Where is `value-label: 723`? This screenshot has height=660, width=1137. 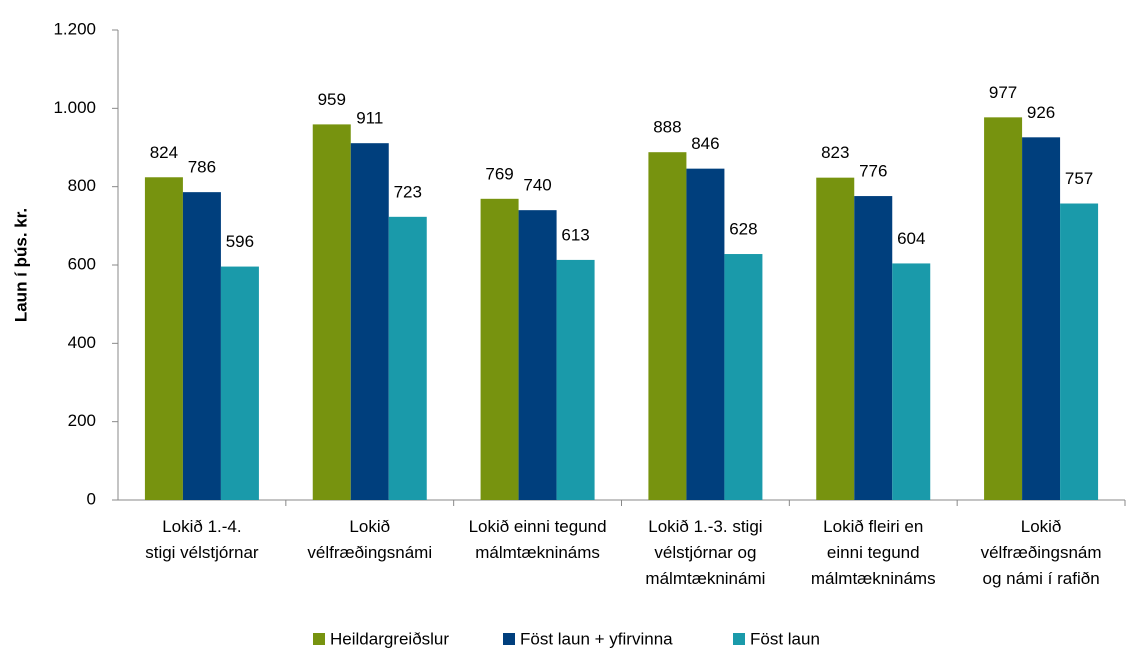
value-label: 723 is located at coordinates (408, 191).